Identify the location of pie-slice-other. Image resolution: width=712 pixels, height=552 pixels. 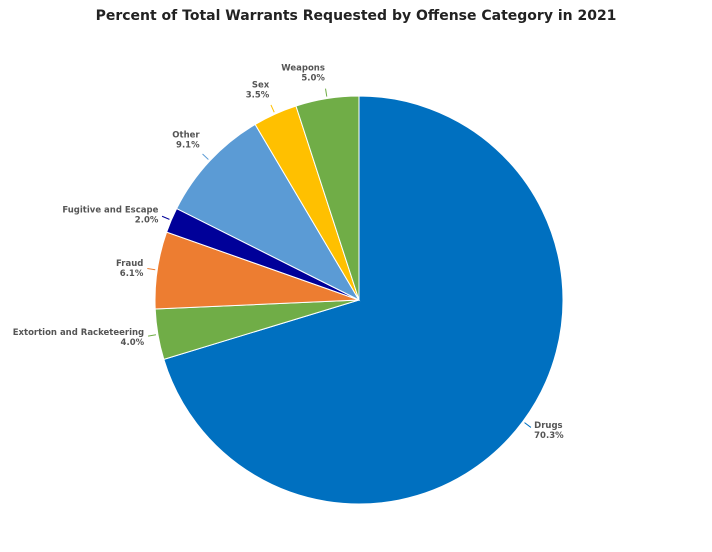
(268, 212).